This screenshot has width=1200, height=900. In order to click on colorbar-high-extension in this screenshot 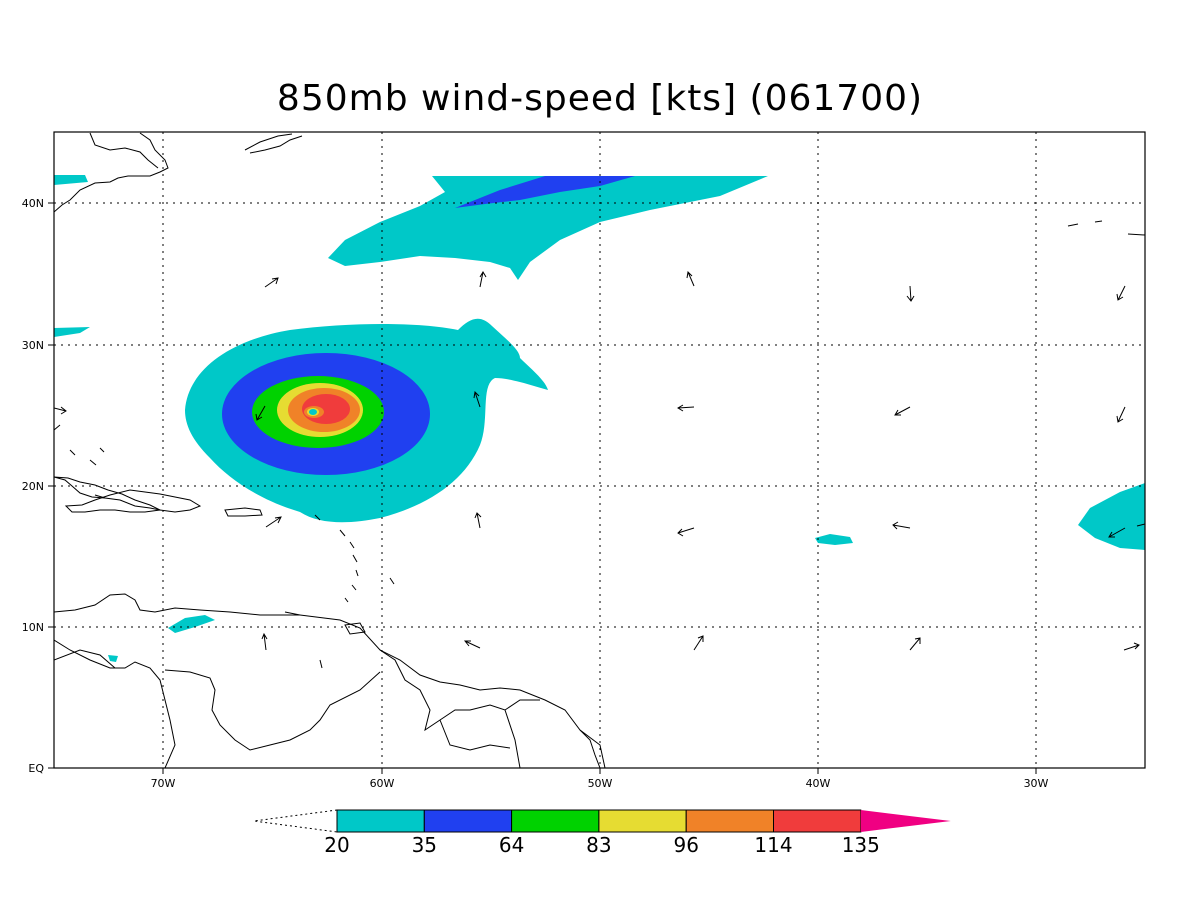, I will do `click(905, 821)`.